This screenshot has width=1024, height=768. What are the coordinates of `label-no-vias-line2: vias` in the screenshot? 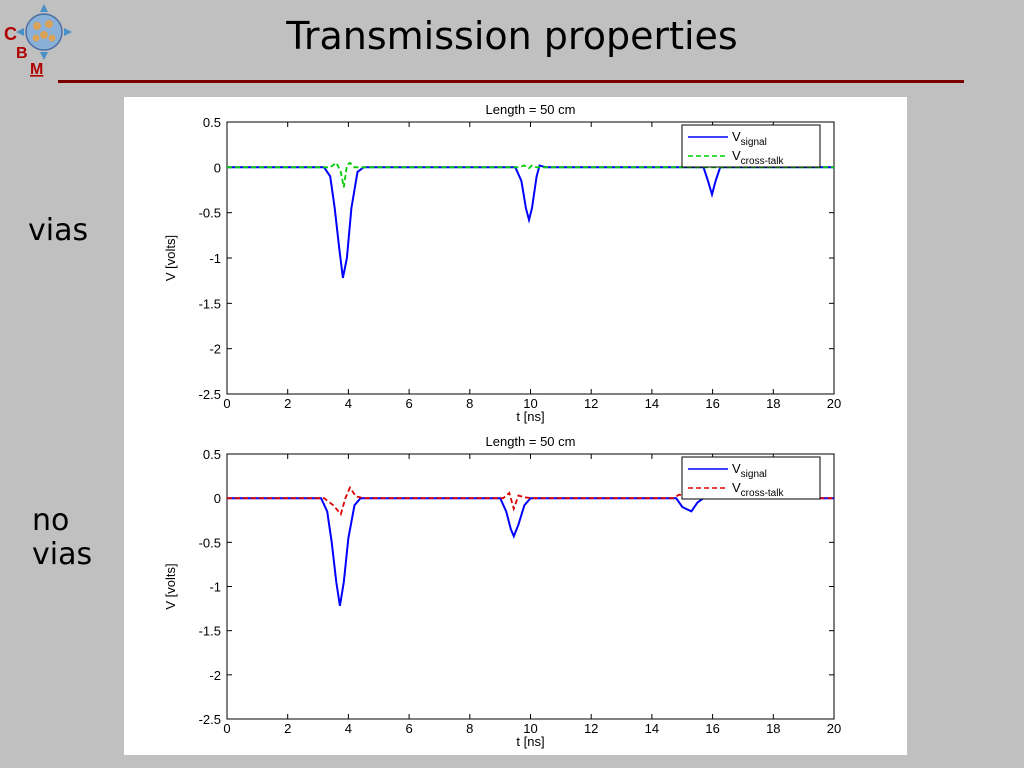 It's located at (62, 554).